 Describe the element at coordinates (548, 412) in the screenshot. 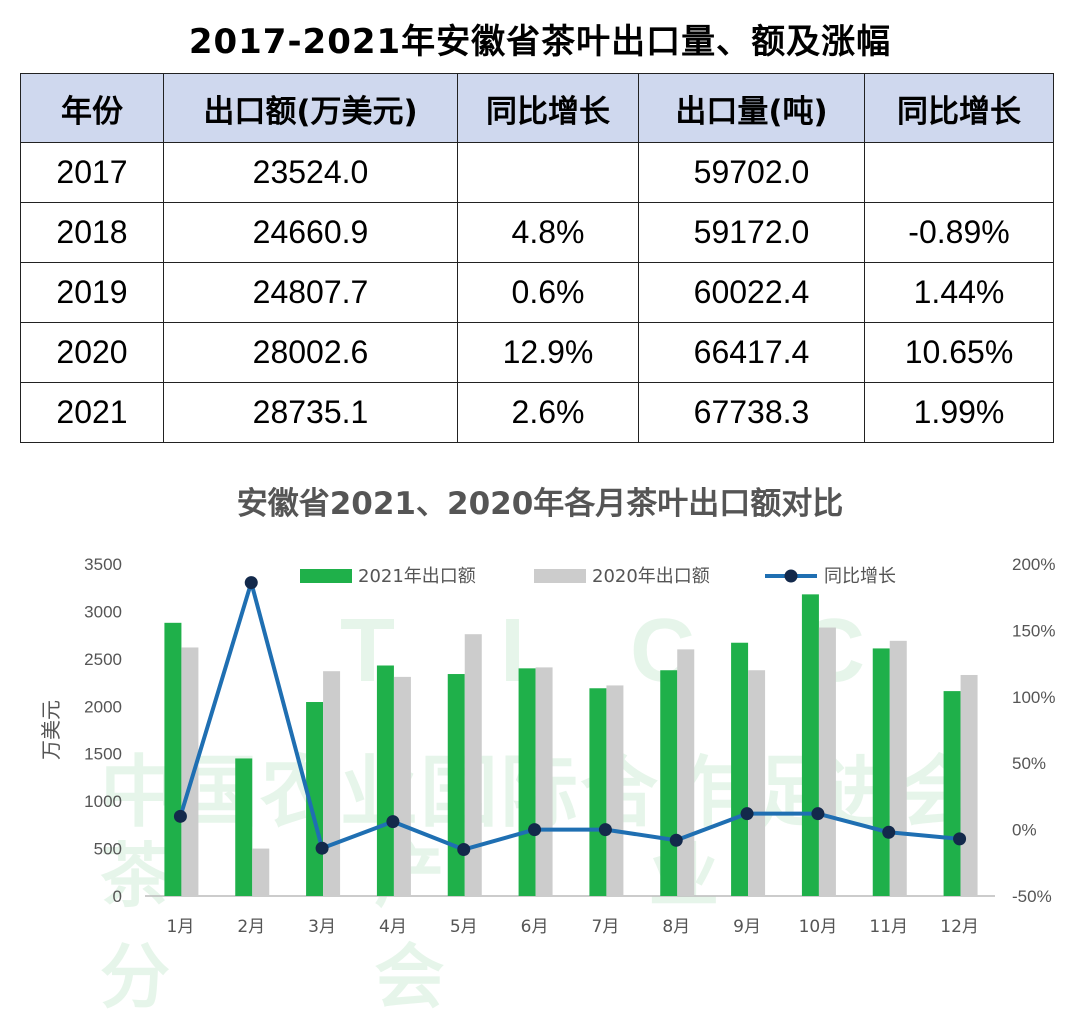

I see `cell-value-growth: 2.6%` at that location.